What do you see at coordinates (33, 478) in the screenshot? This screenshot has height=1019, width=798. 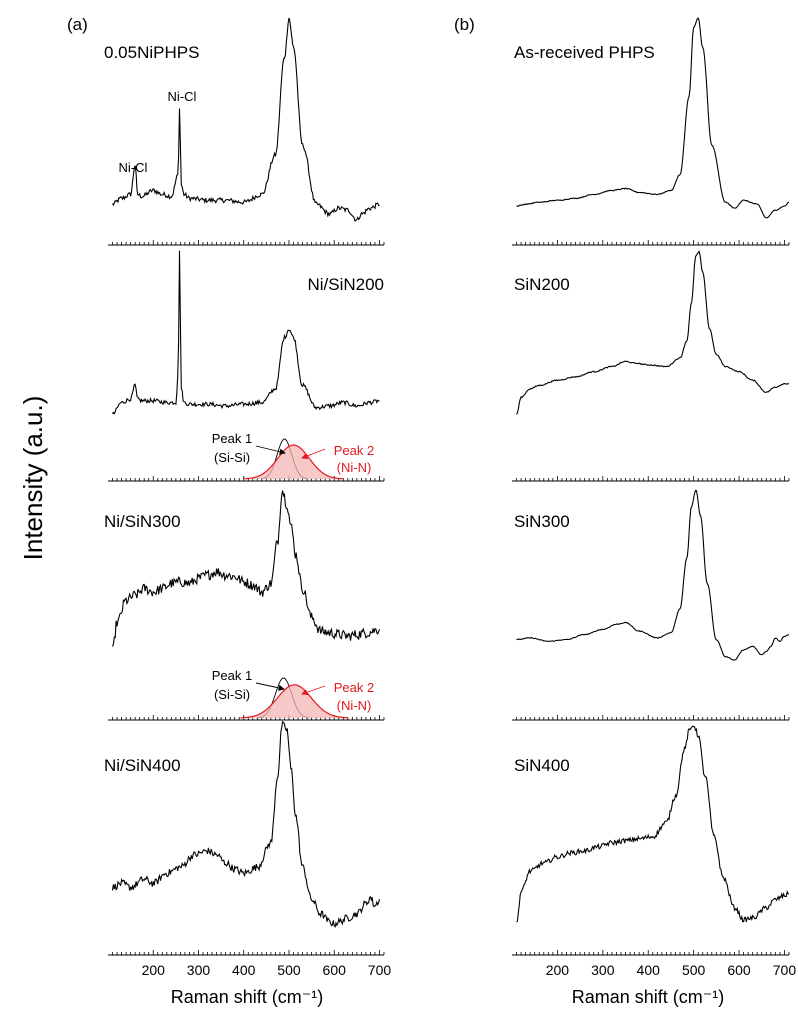 I see `y-axis-label: Intensity (a.u.)` at bounding box center [33, 478].